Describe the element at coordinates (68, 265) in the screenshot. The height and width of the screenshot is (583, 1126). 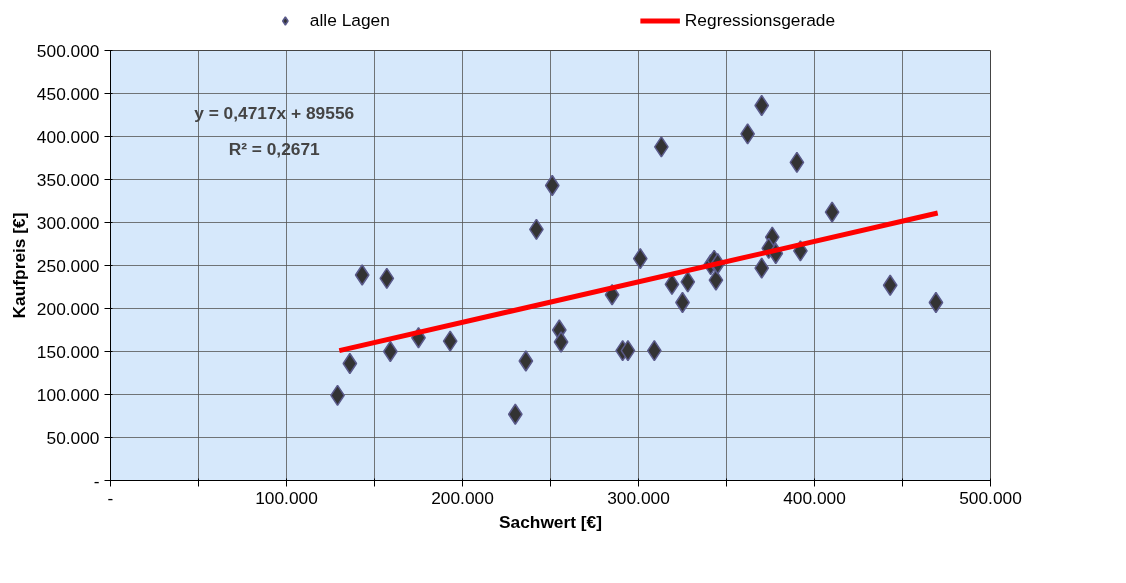
I see `y-tick-label: 250.000` at that location.